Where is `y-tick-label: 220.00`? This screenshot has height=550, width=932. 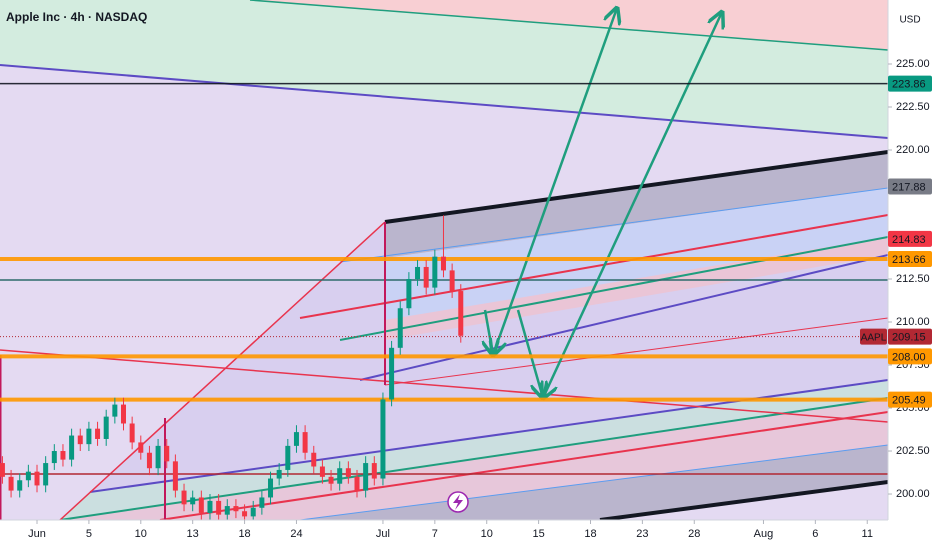
y-tick-label: 220.00 is located at coordinates (913, 150).